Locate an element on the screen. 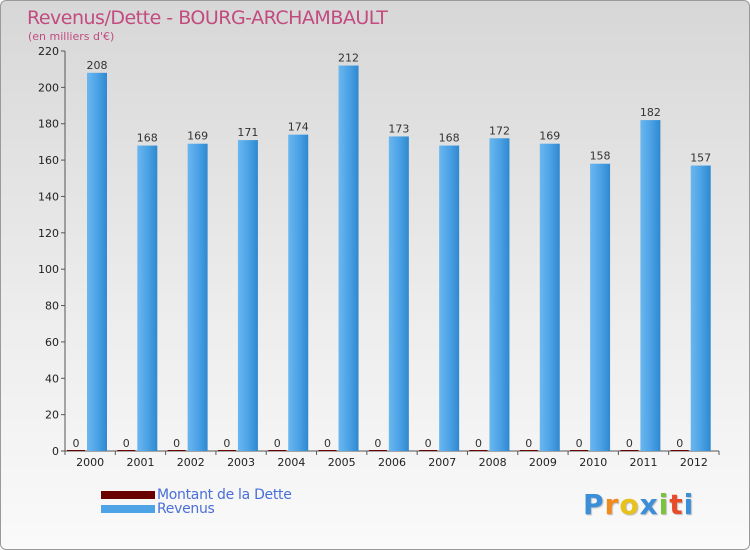 This screenshot has height=550, width=750. y-tick-label: 180 is located at coordinates (48, 124).